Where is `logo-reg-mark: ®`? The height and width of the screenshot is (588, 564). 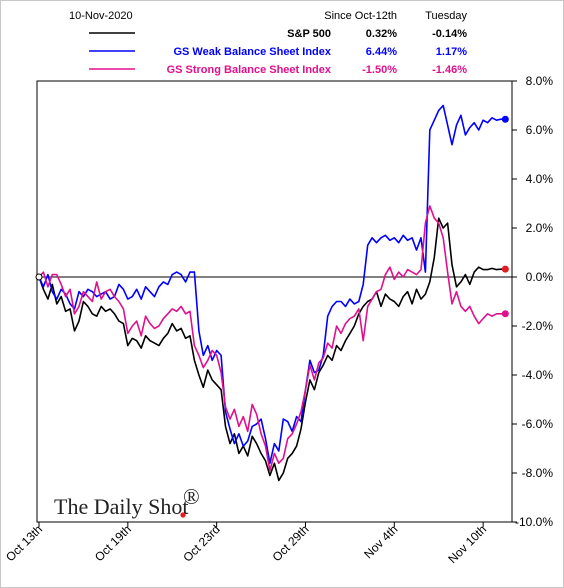 logo-reg-mark: ® is located at coordinates (191, 496).